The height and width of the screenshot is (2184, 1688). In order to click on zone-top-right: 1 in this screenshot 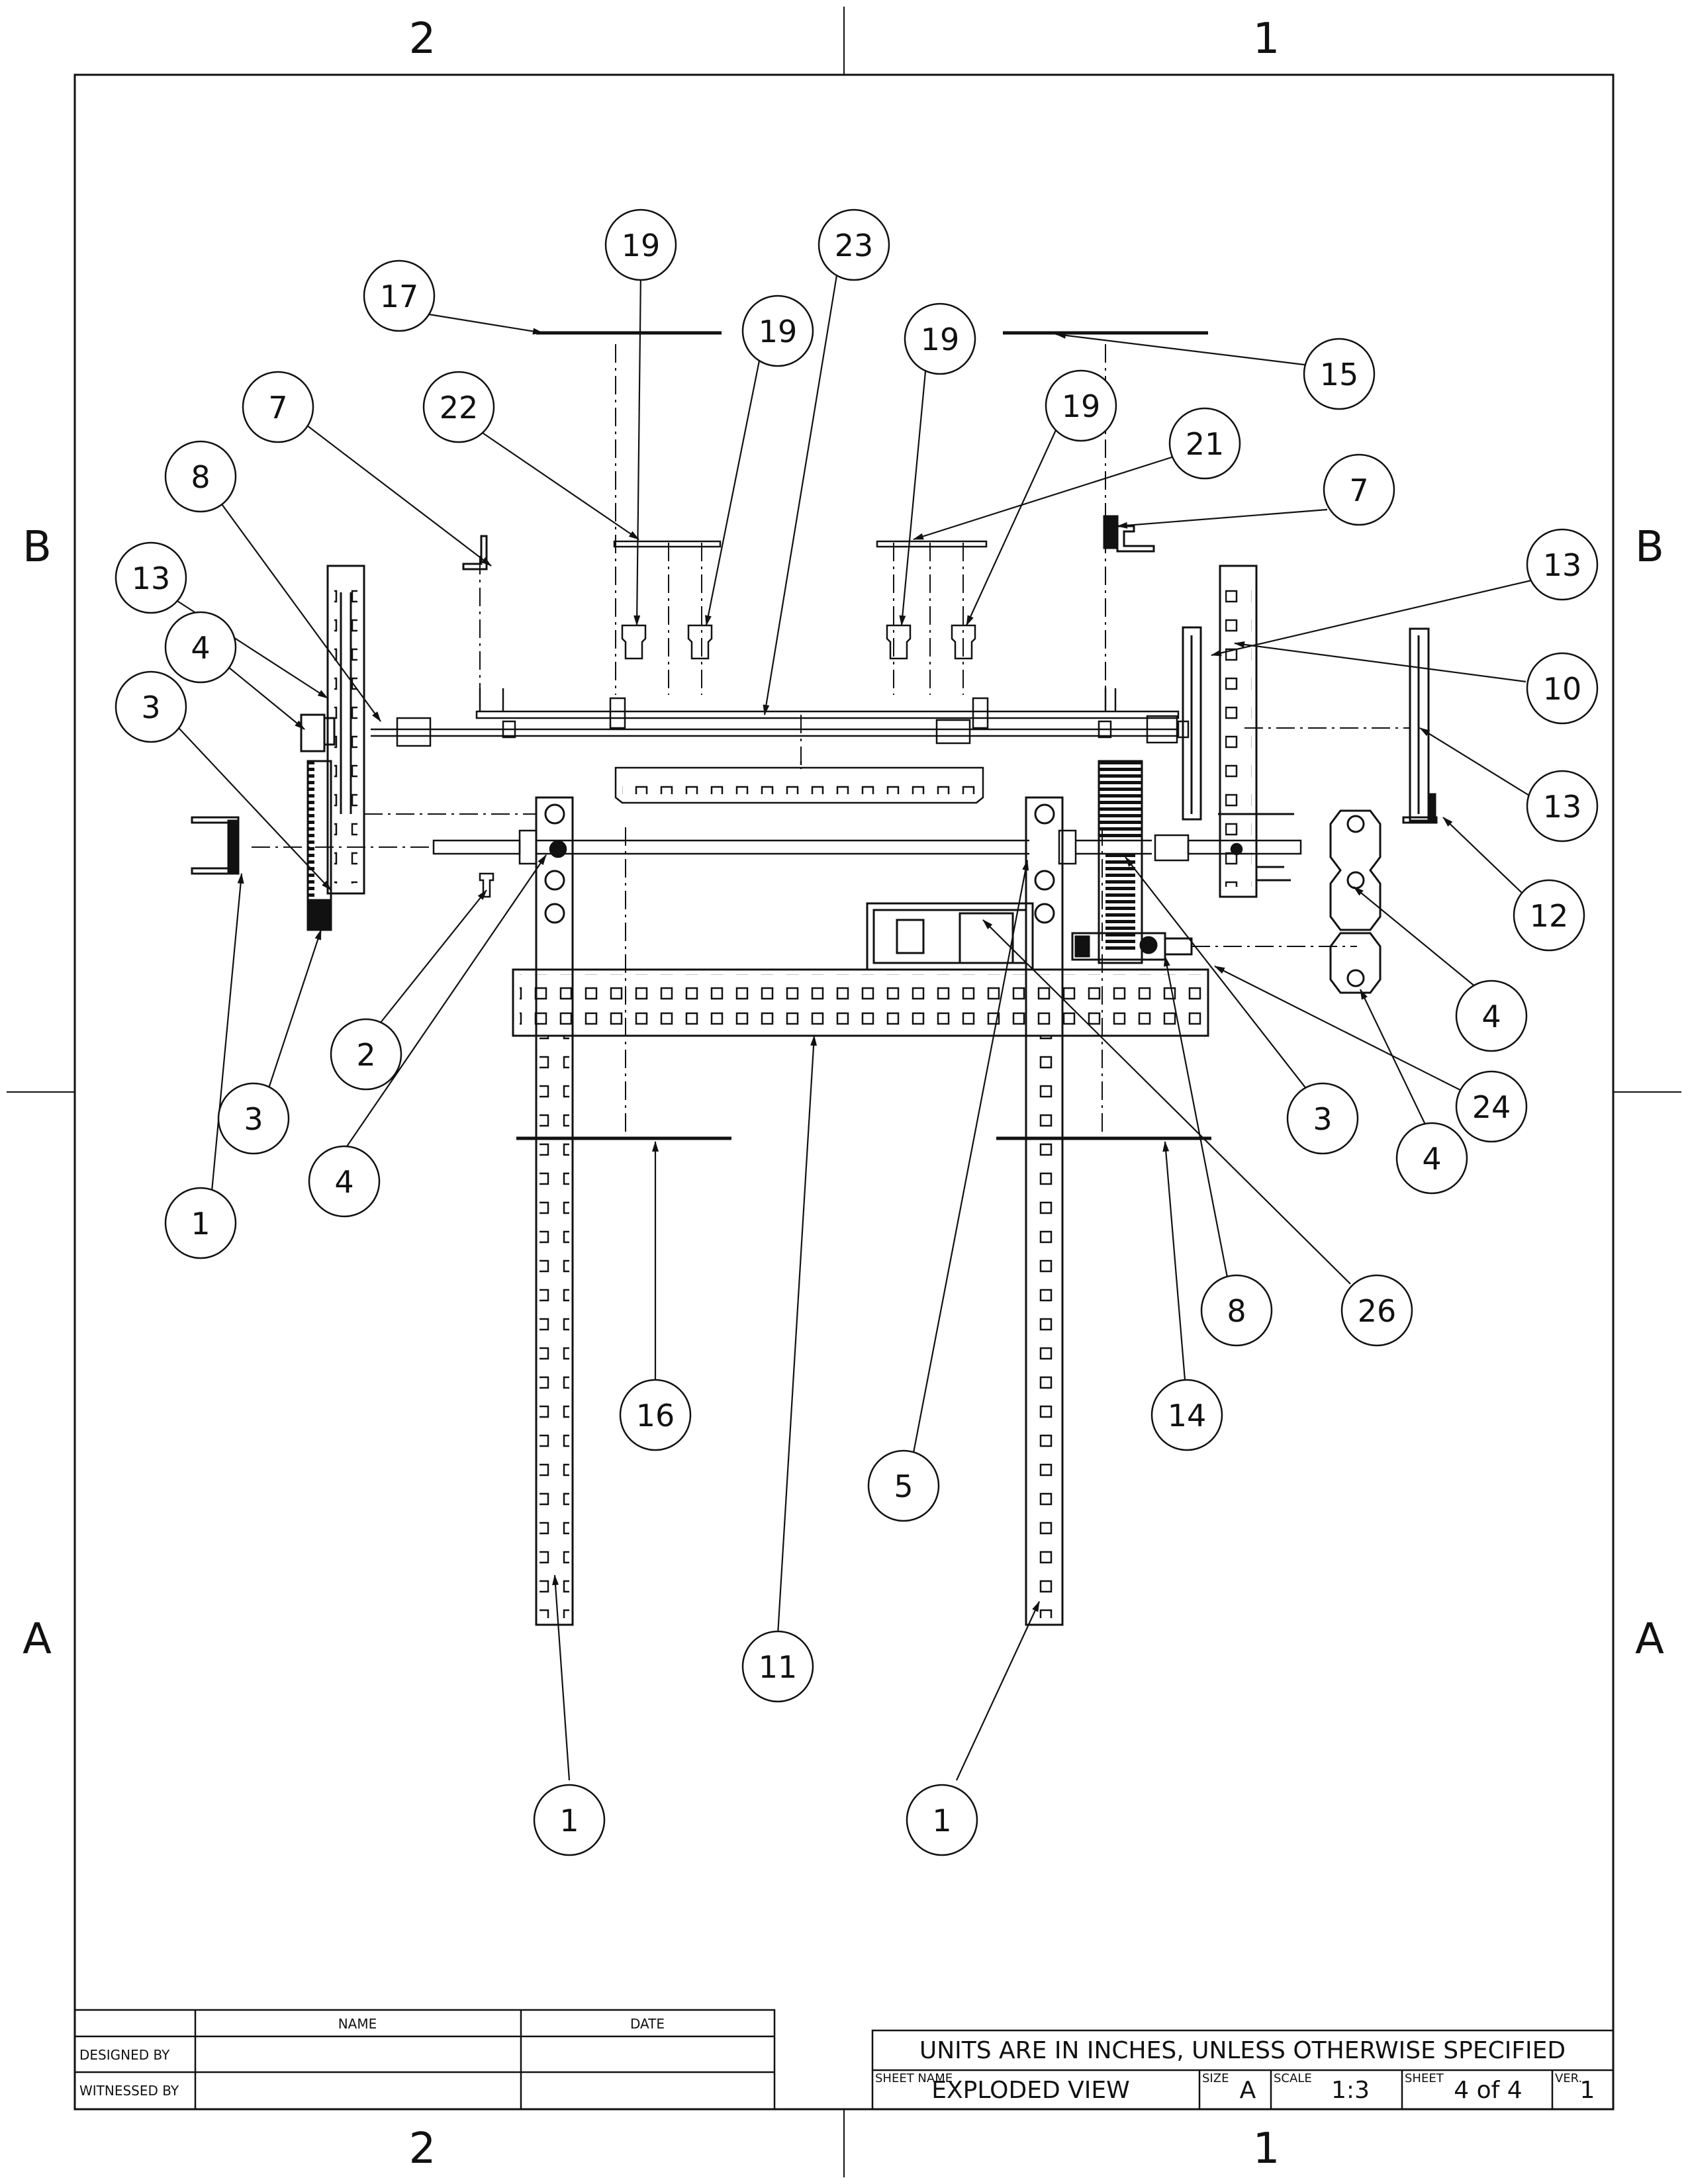, I will do `click(1266, 39)`.